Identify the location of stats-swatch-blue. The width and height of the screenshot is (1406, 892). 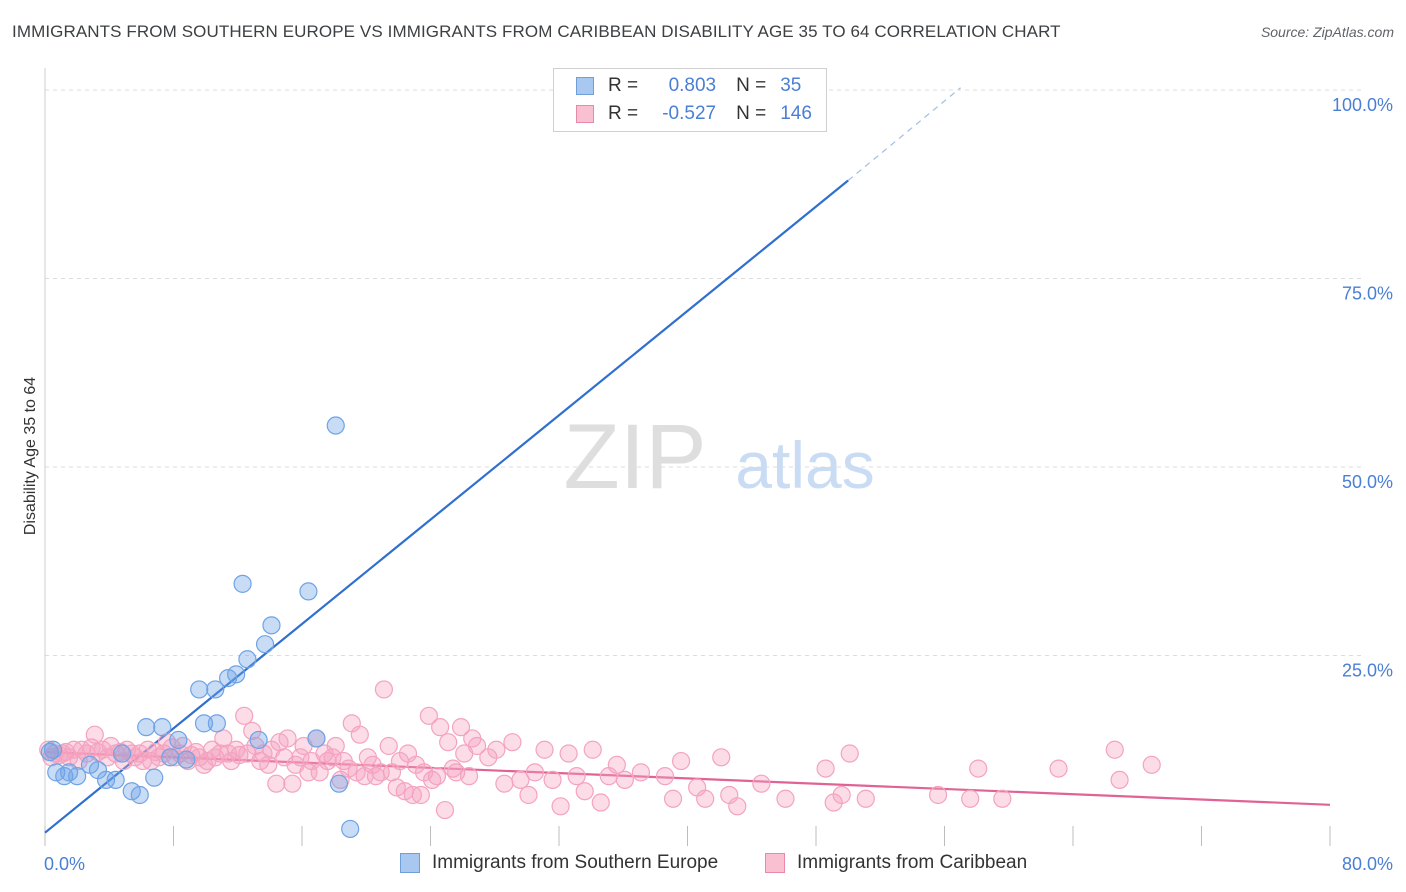
(585, 86).